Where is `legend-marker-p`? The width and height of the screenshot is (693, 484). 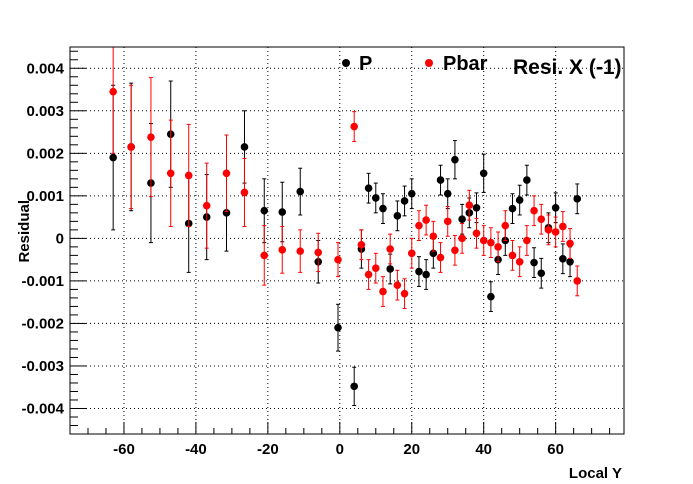 legend-marker-p is located at coordinates (346, 63).